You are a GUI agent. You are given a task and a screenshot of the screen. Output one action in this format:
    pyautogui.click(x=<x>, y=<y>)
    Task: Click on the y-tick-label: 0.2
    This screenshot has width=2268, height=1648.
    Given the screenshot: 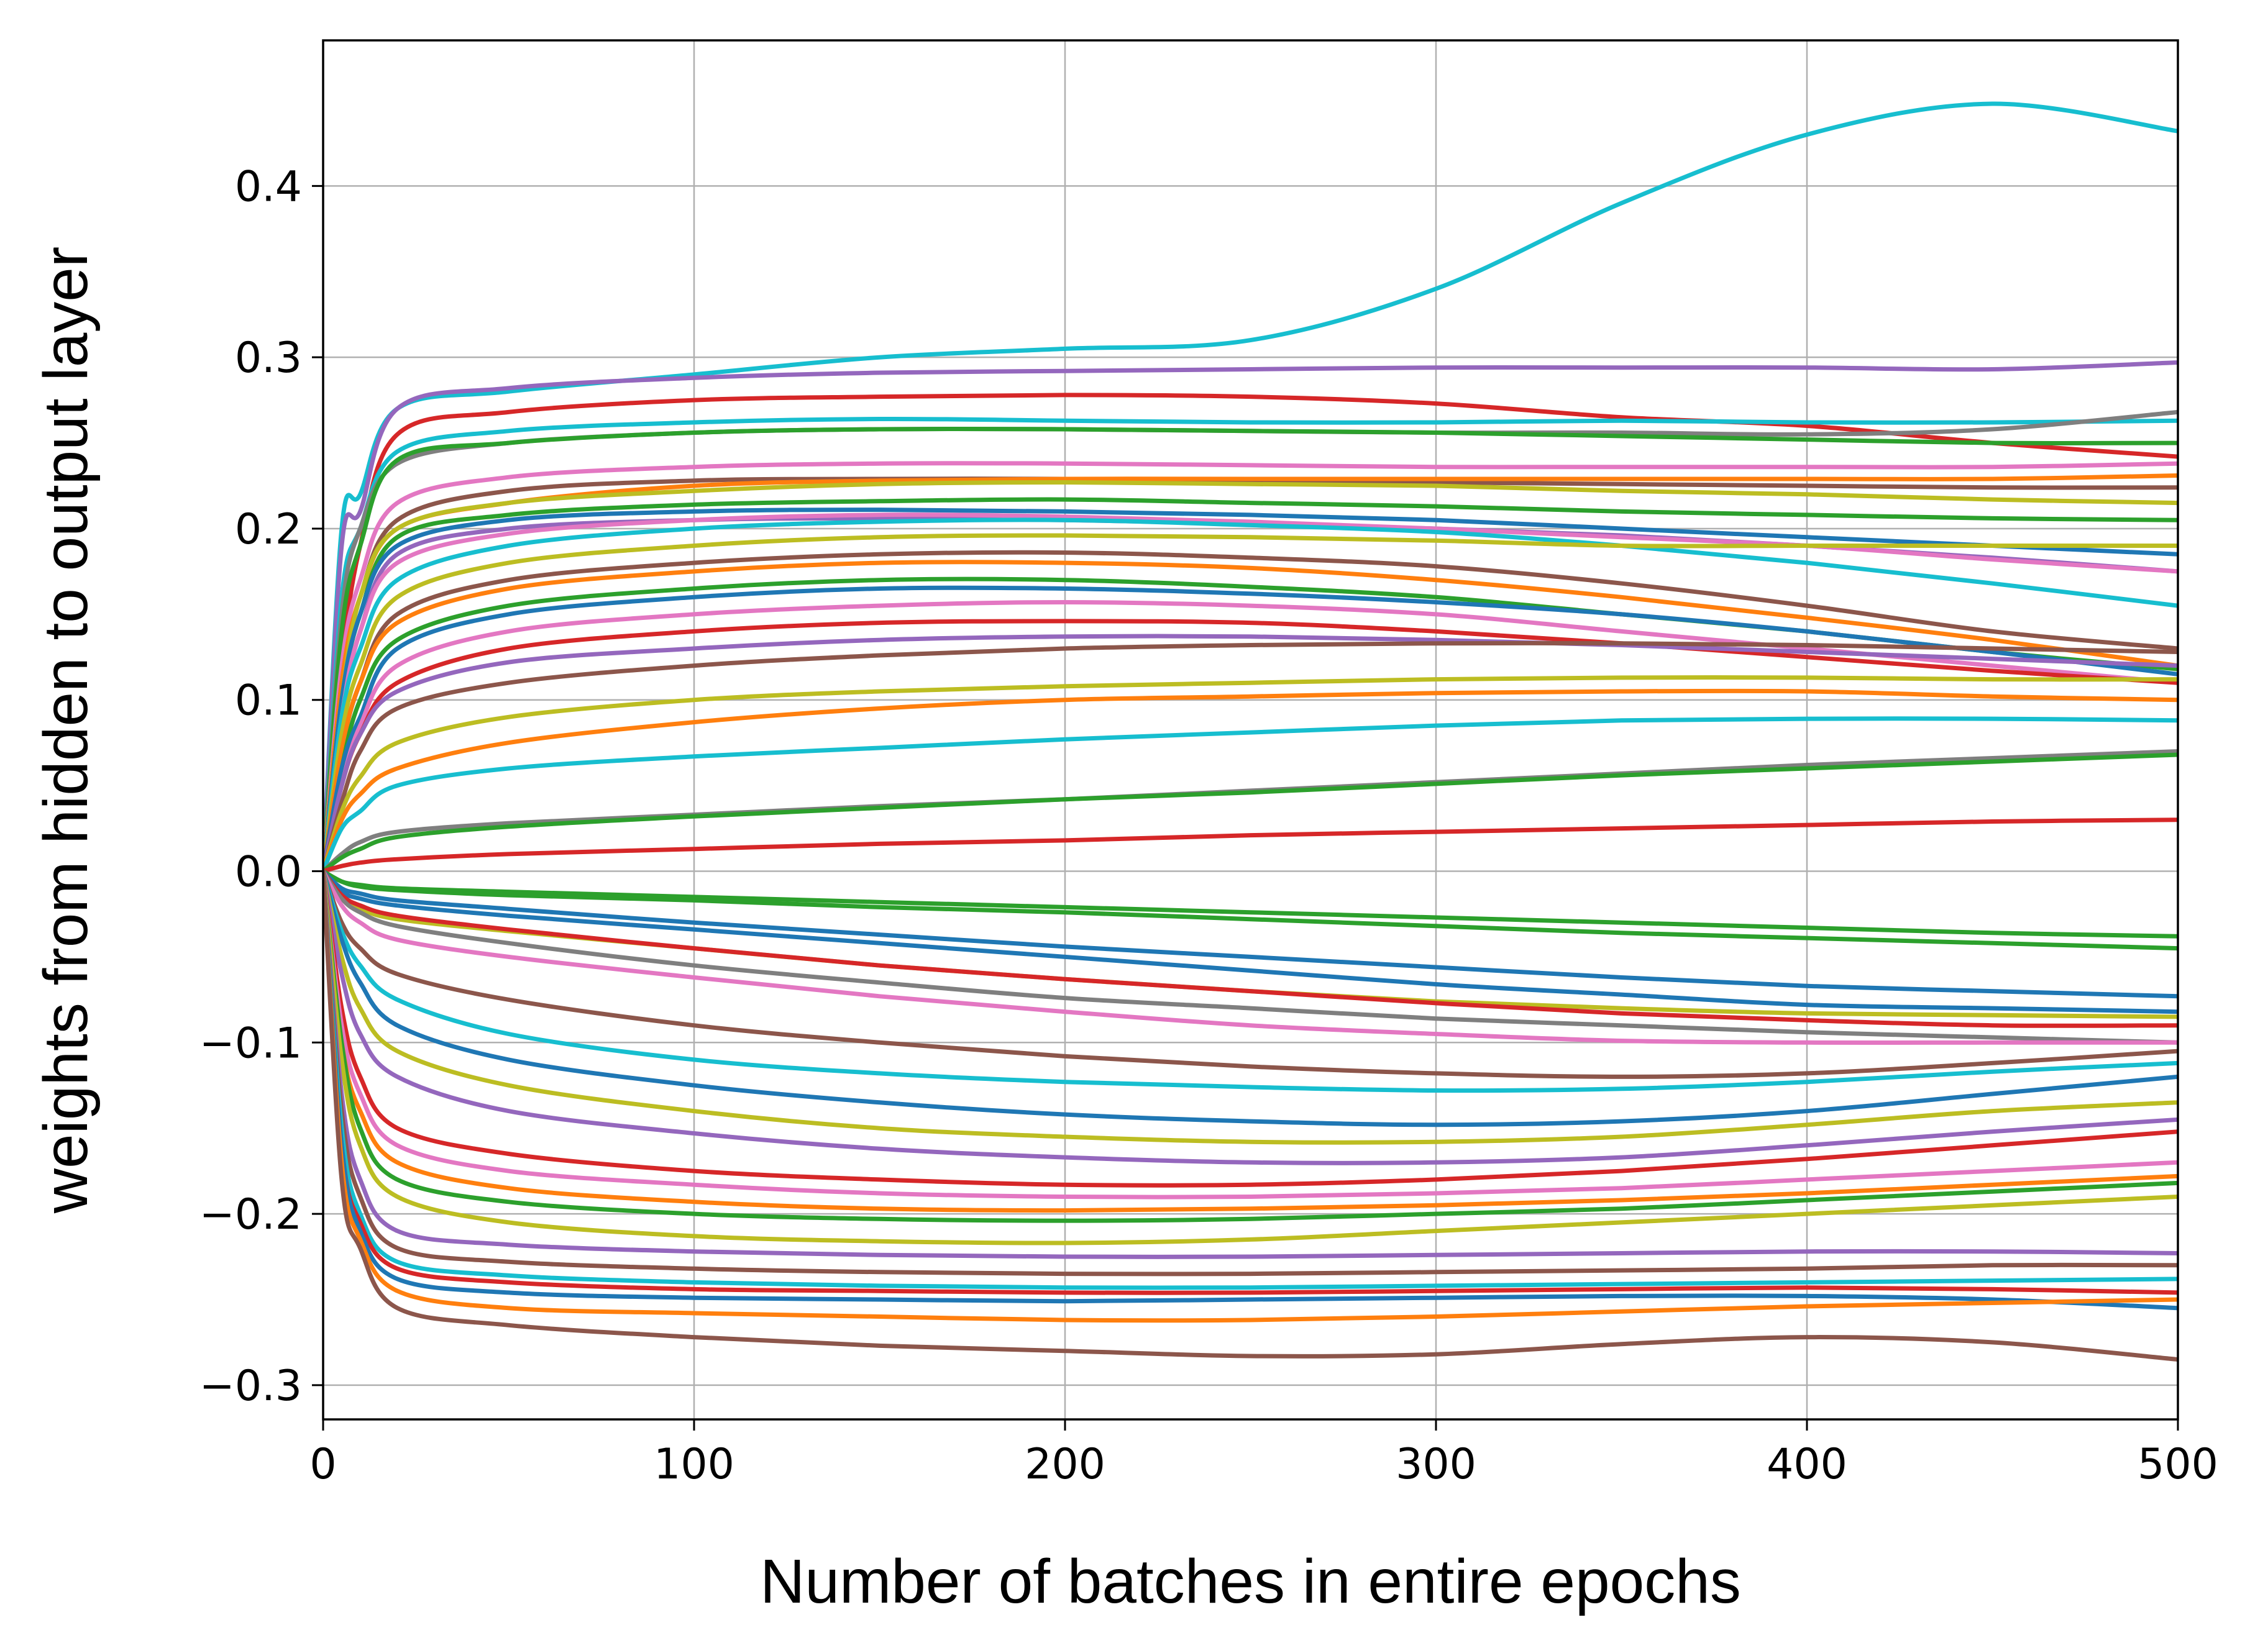 What is the action you would take?
    pyautogui.click(x=269, y=529)
    